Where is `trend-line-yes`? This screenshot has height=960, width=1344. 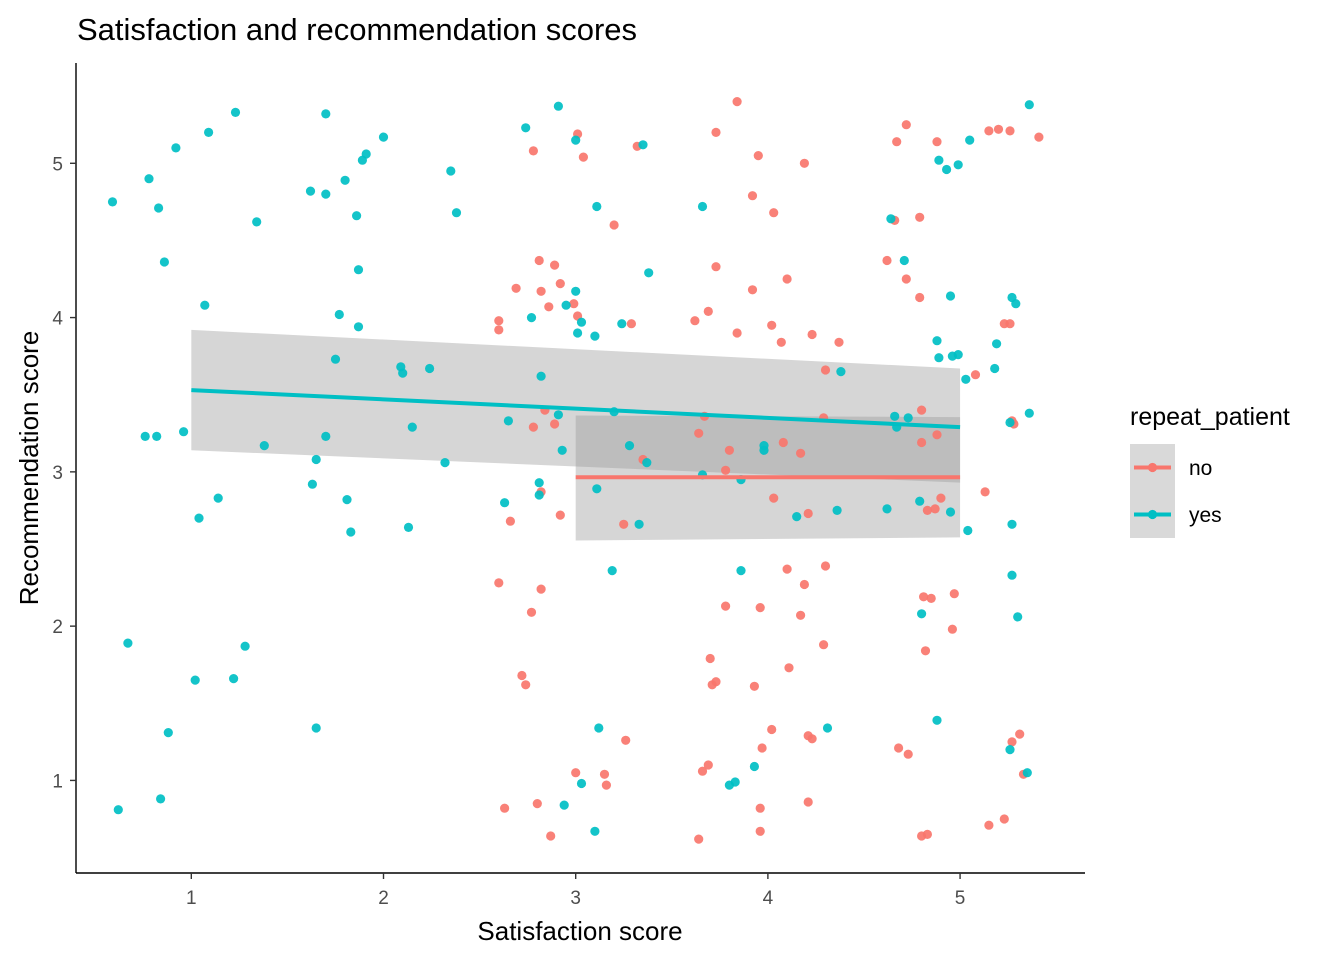 trend-line-yes is located at coordinates (576, 409).